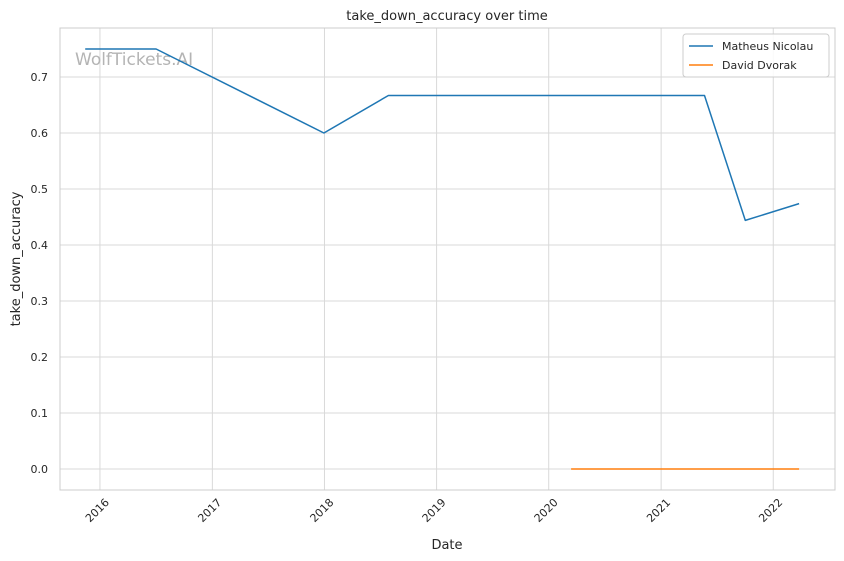 The width and height of the screenshot is (844, 561). I want to click on x-tick-label: 2022, so click(770, 510).